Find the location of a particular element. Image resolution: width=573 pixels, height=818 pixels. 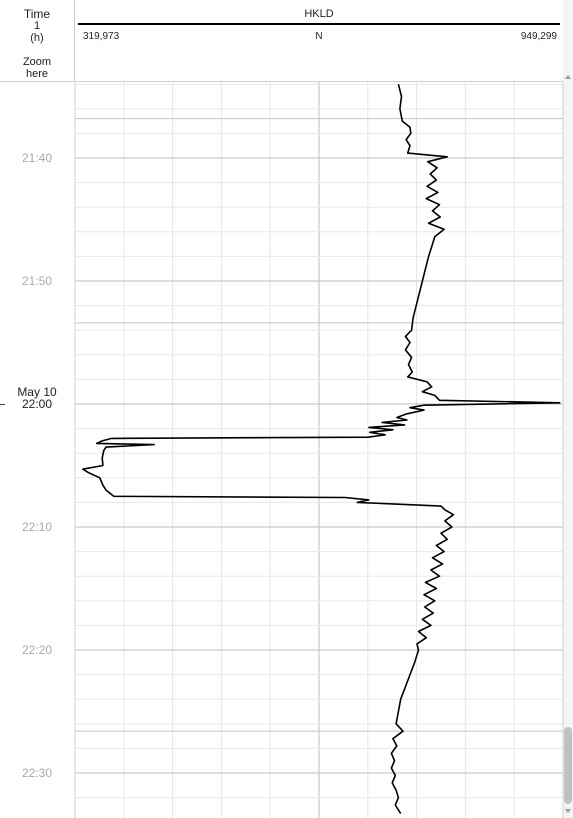

vertical-scrollbar is located at coordinates (568, 409).